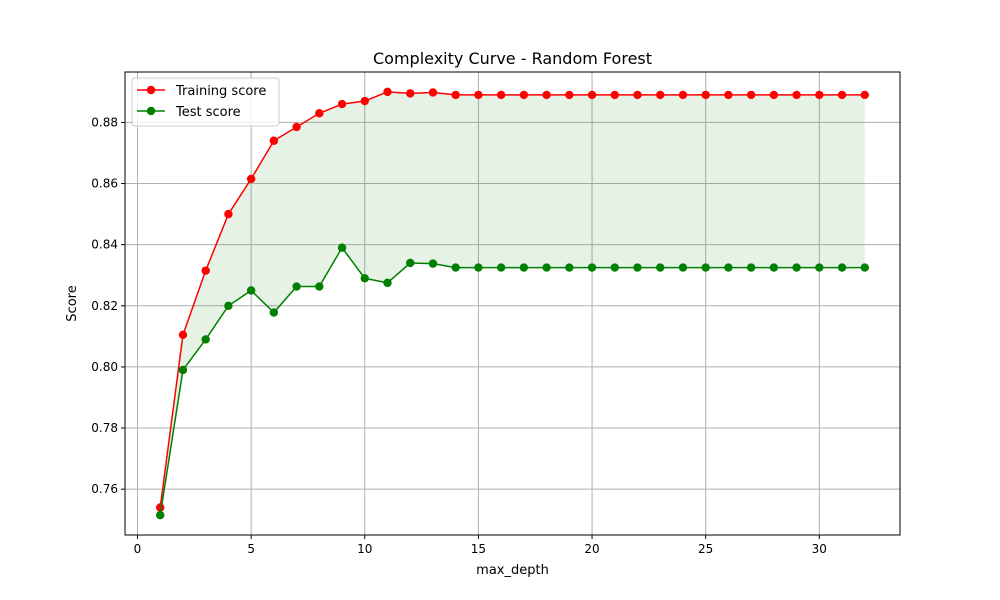 Image resolution: width=1000 pixels, height=600 pixels. What do you see at coordinates (104, 306) in the screenshot?
I see `y-tick-label: 0.82` at bounding box center [104, 306].